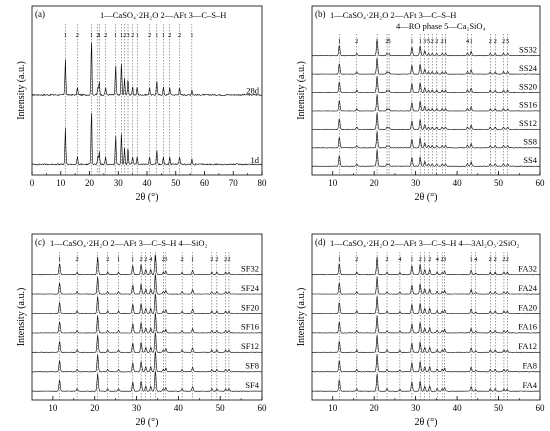 This screenshot has width=550, height=431. I want to click on series-label: 1d, so click(255, 160).